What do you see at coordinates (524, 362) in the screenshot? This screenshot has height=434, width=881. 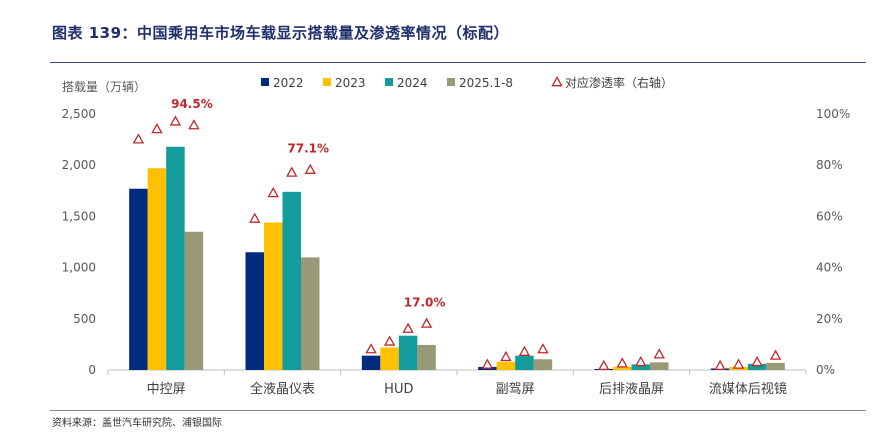 I see `bar-2024-副驾屏` at bounding box center [524, 362].